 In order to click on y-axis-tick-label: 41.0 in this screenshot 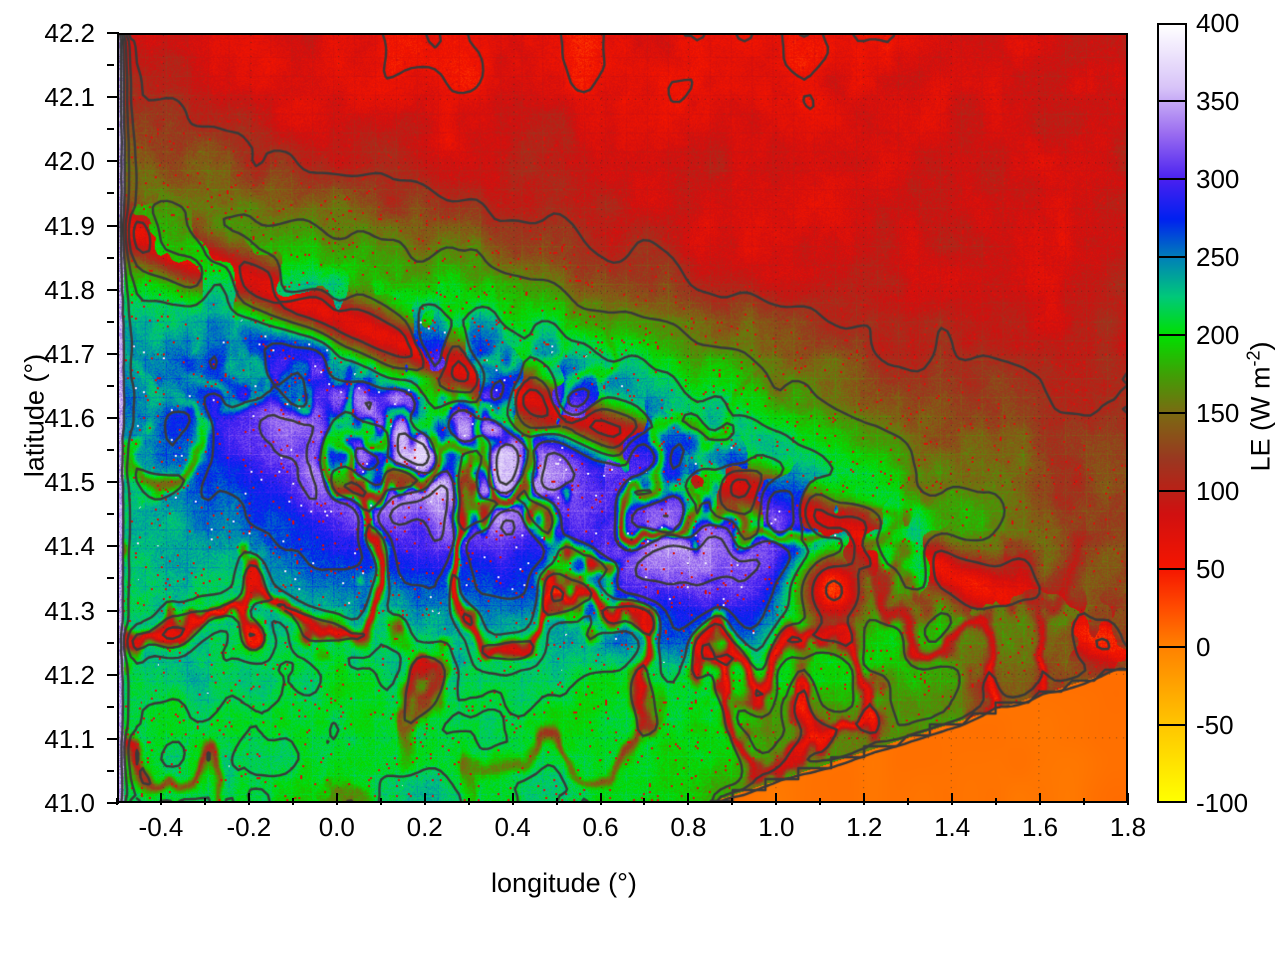, I will do `click(69, 803)`.